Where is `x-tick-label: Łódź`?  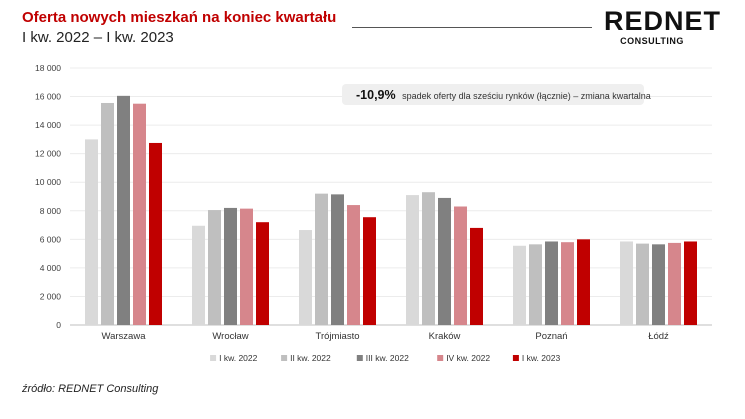 x-tick-label: Łódź is located at coordinates (658, 336).